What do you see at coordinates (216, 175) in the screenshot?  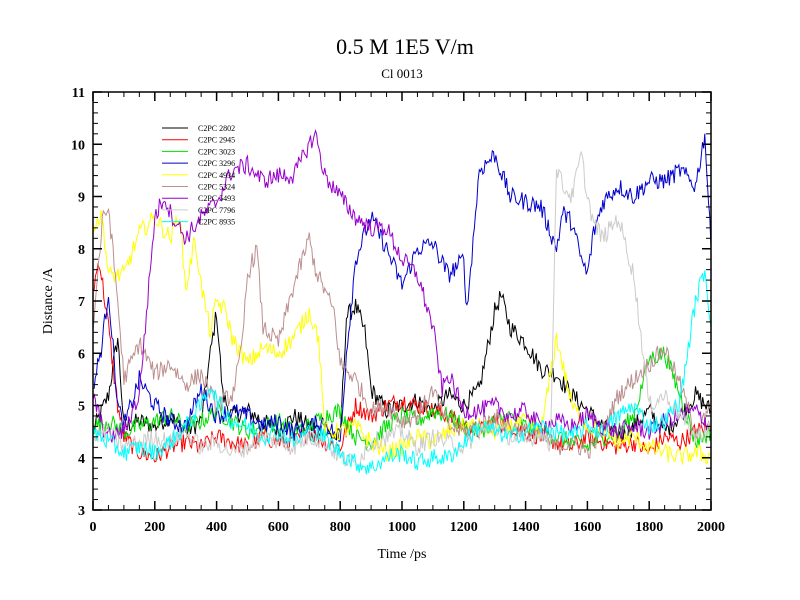 I see `legend-label: C2PC 4934` at bounding box center [216, 175].